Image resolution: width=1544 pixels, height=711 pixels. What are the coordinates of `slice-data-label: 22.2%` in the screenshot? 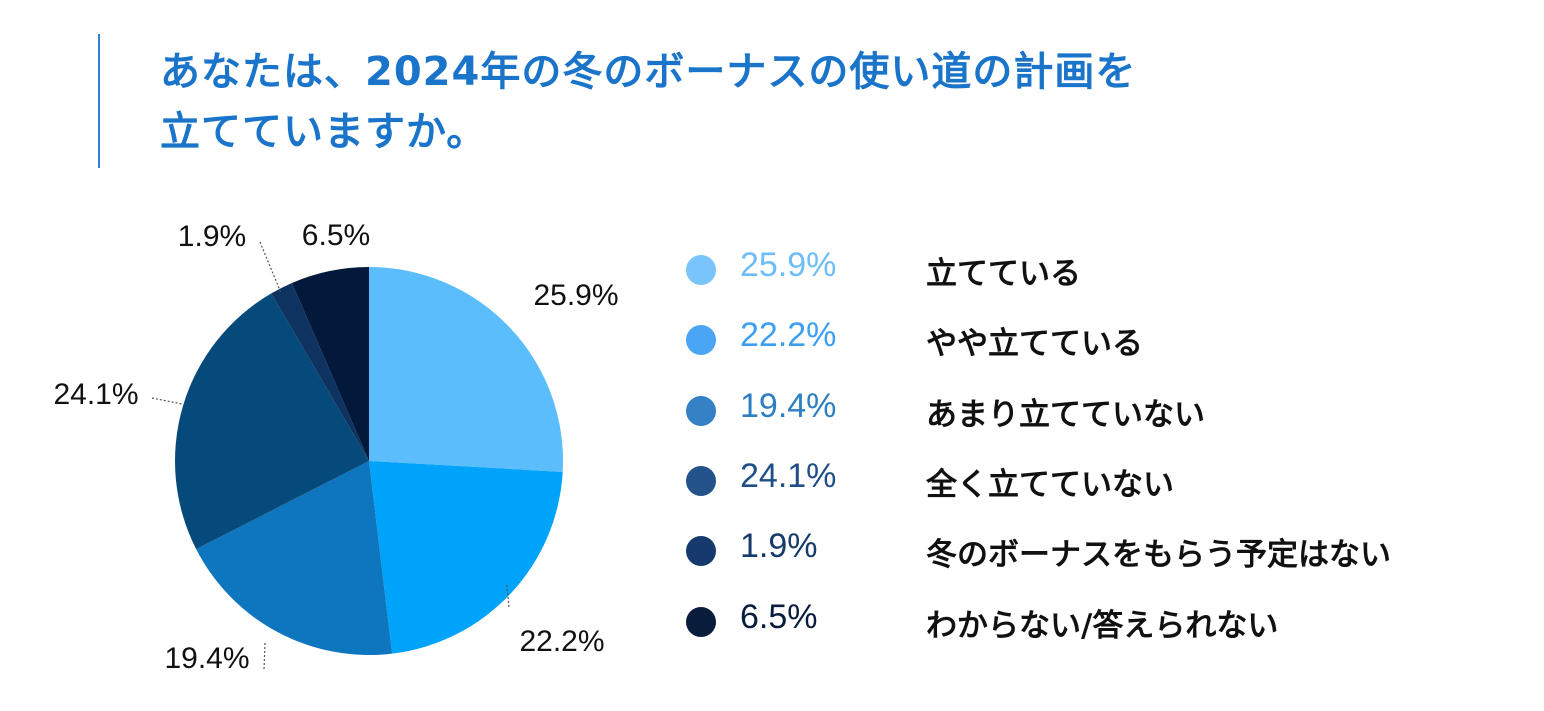 It's located at (561, 641).